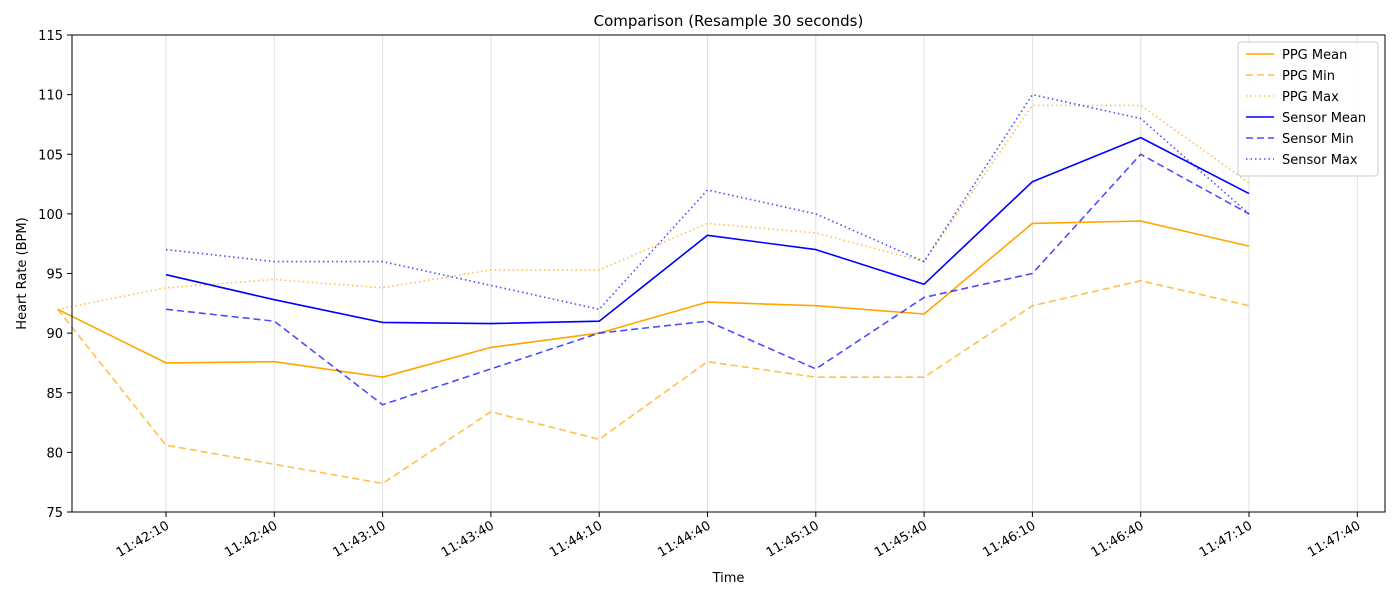 The width and height of the screenshot is (1400, 600). I want to click on chart-title: Comparison (Resample 30 seconds), so click(729, 21).